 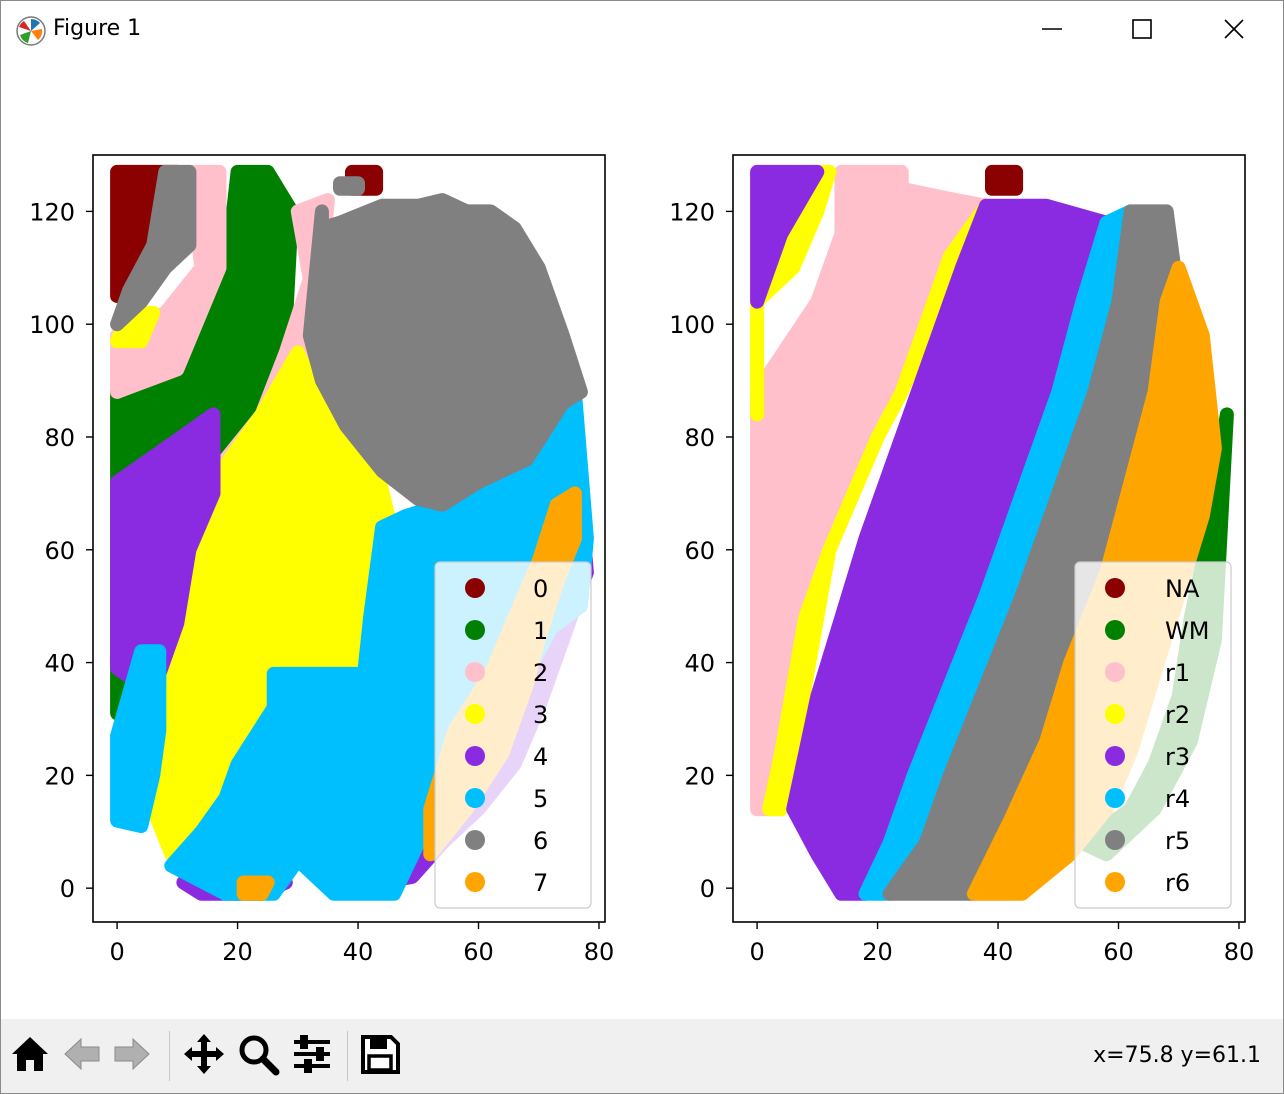 What do you see at coordinates (540, 589) in the screenshot?
I see `legend-label: 0` at bounding box center [540, 589].